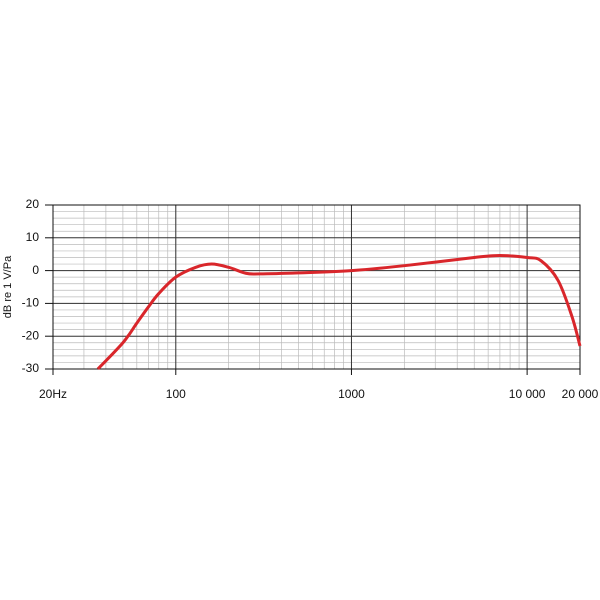 The image size is (600, 600). Describe the element at coordinates (527, 394) in the screenshot. I see `x-tick-label: 10 000` at that location.